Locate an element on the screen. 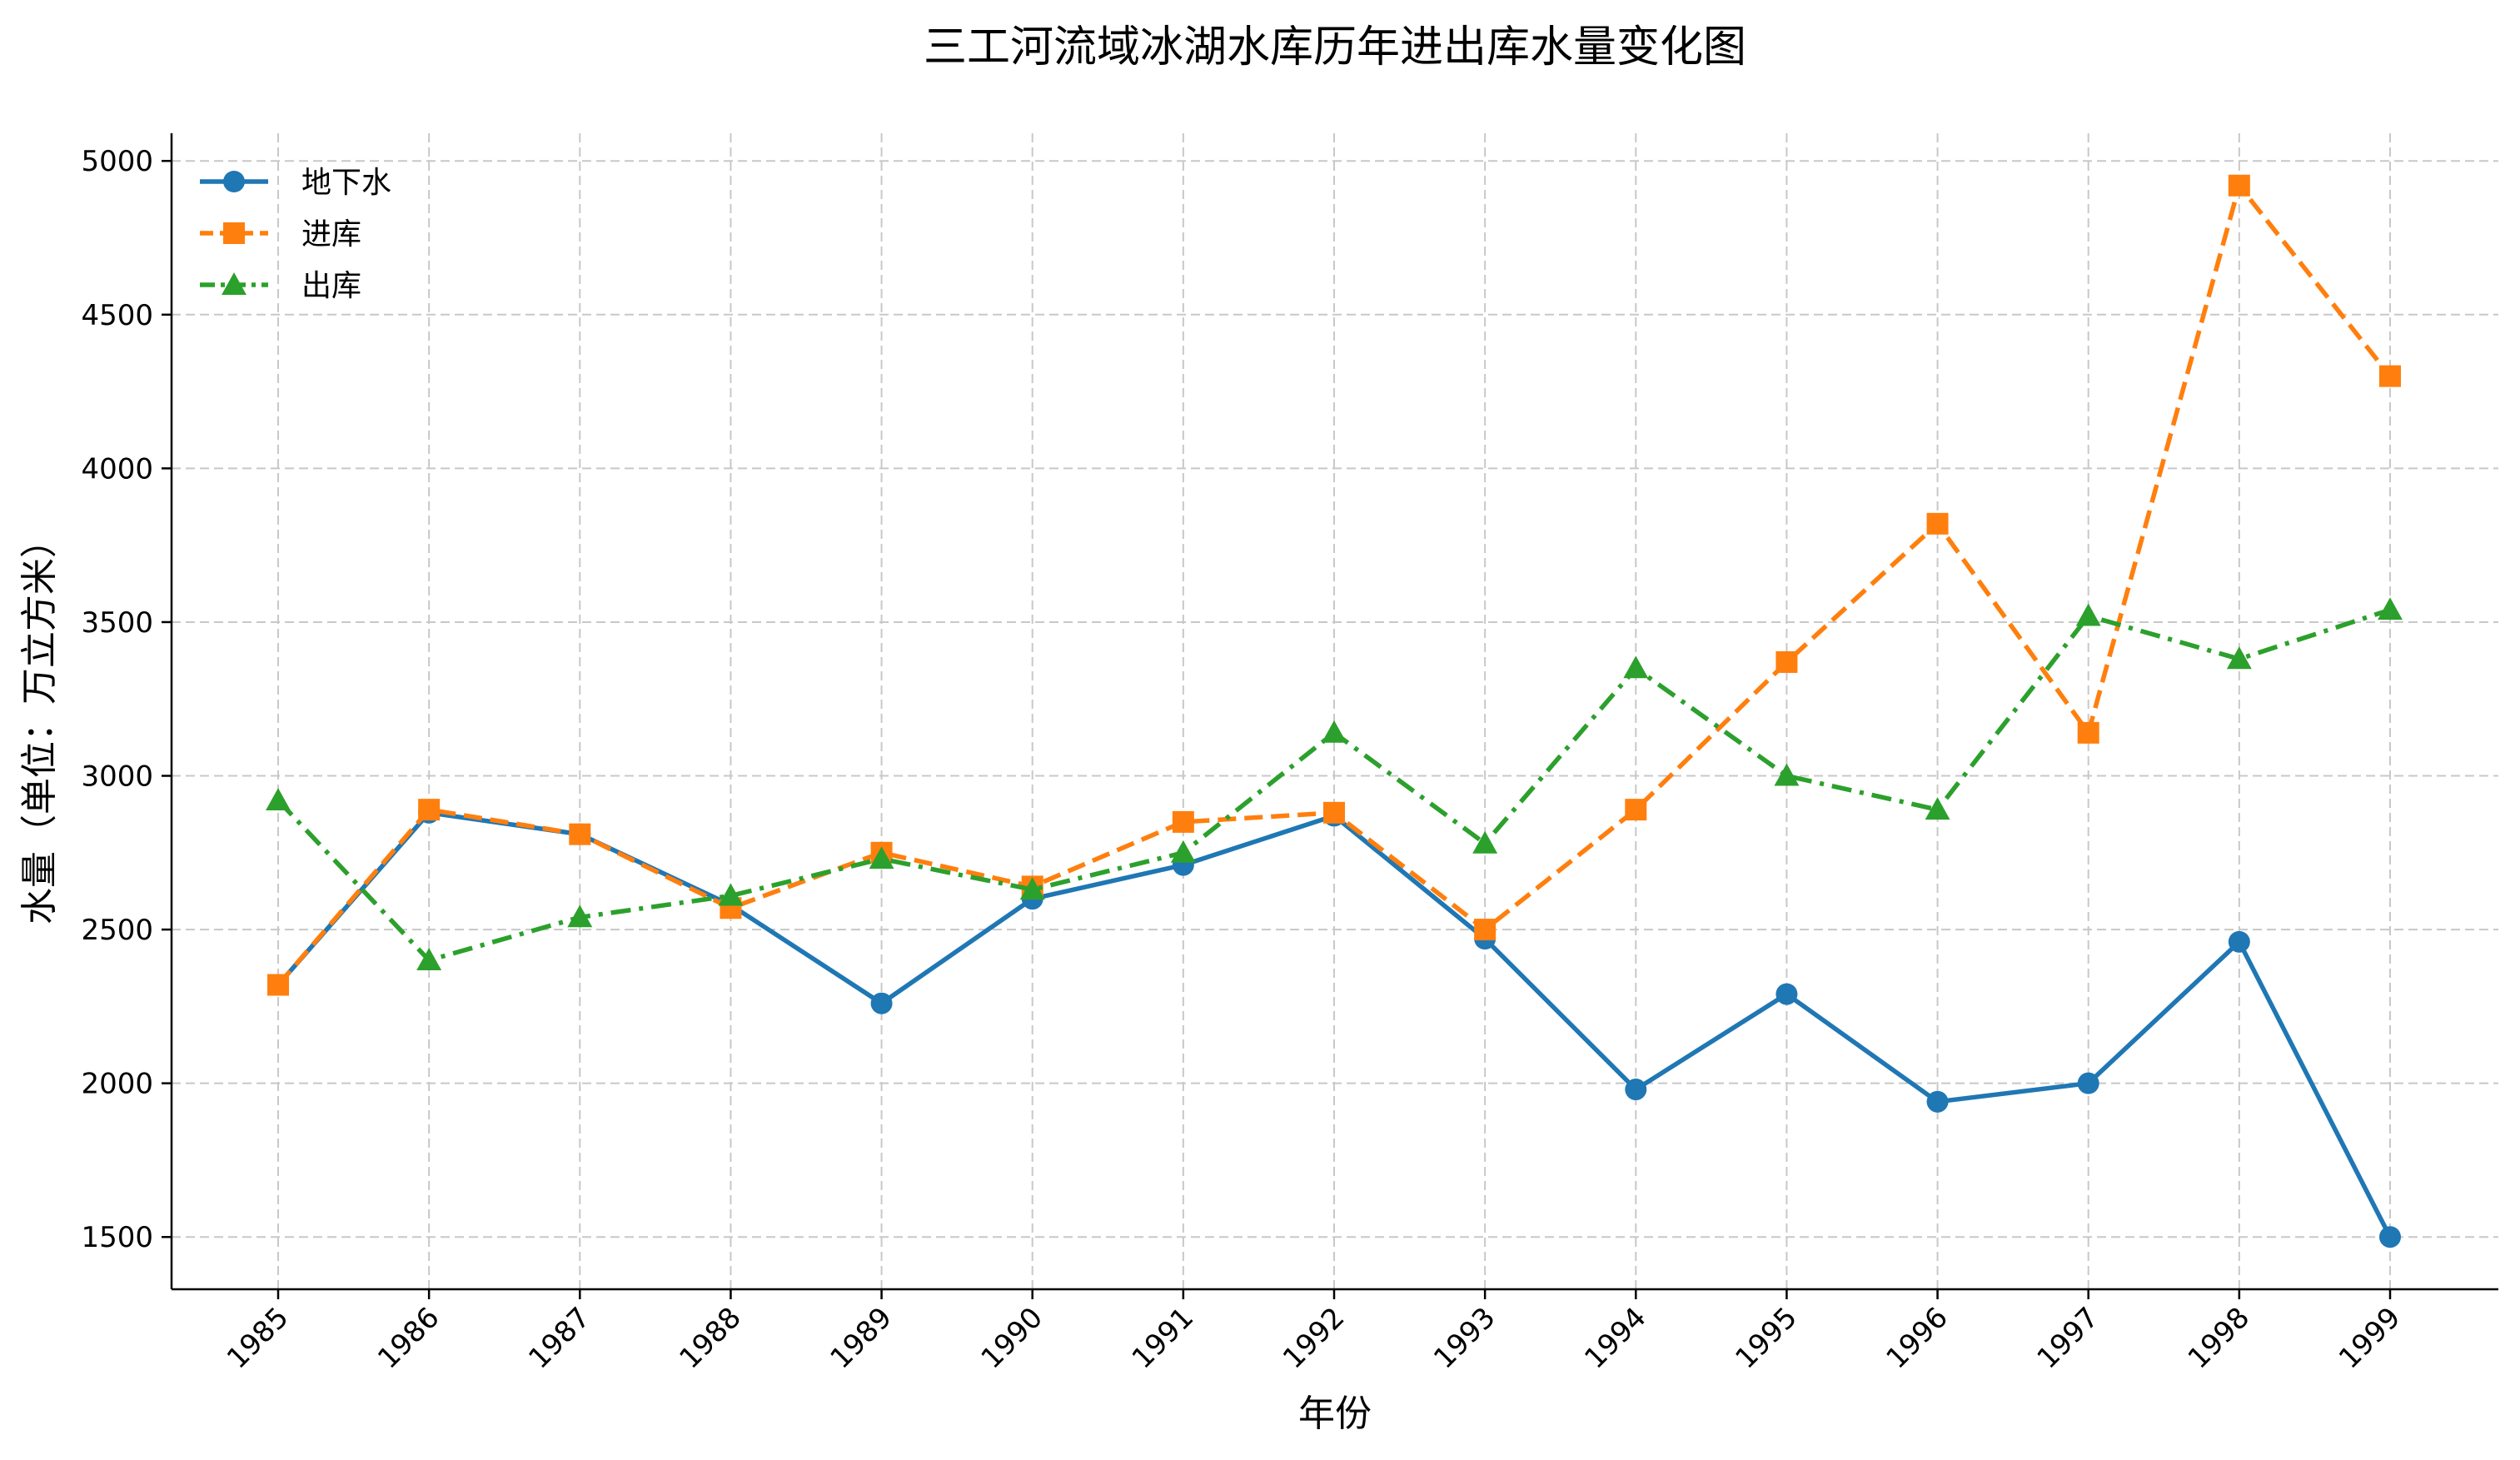 The width and height of the screenshot is (2520, 1460). x-tick-label: 1993 is located at coordinates (1464, 1338).